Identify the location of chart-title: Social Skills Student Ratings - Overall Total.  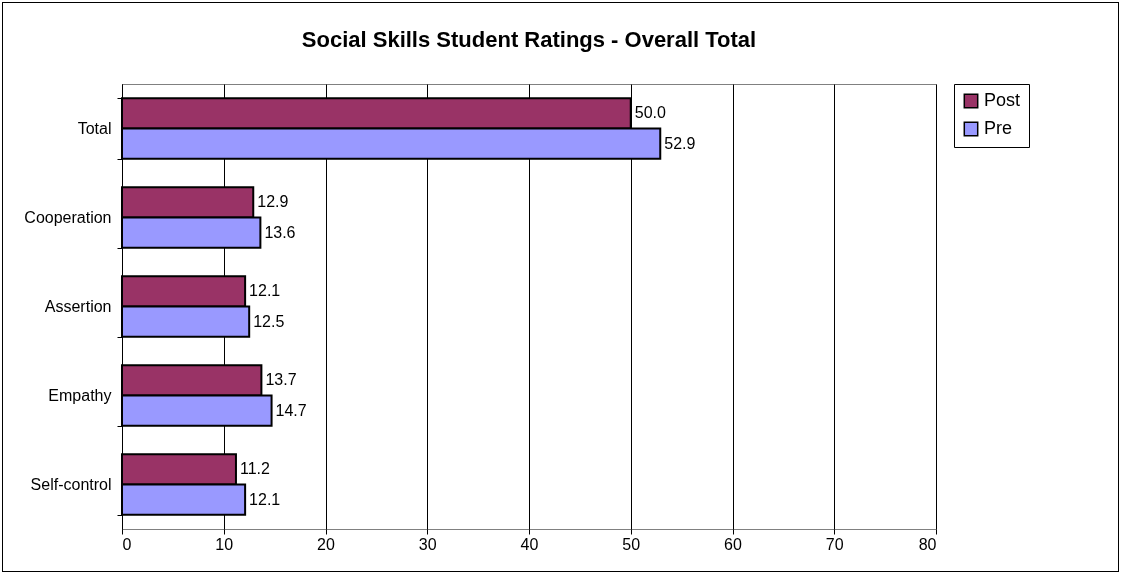
(529, 39).